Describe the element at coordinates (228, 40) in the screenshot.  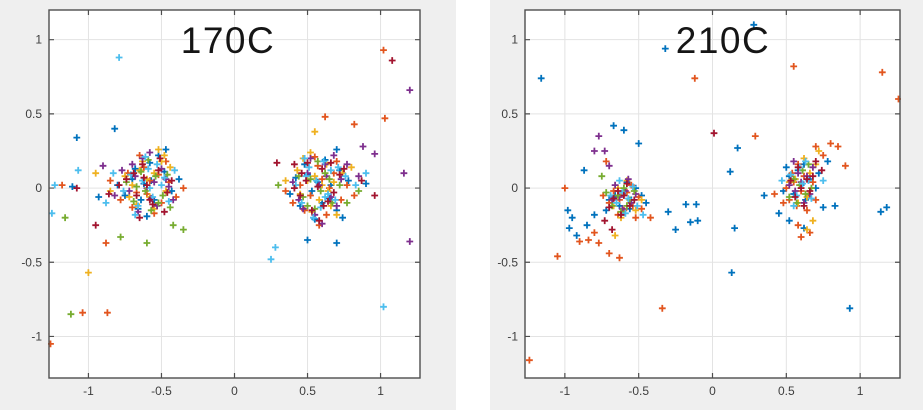
I see `plot-title-170c: 170C` at that location.